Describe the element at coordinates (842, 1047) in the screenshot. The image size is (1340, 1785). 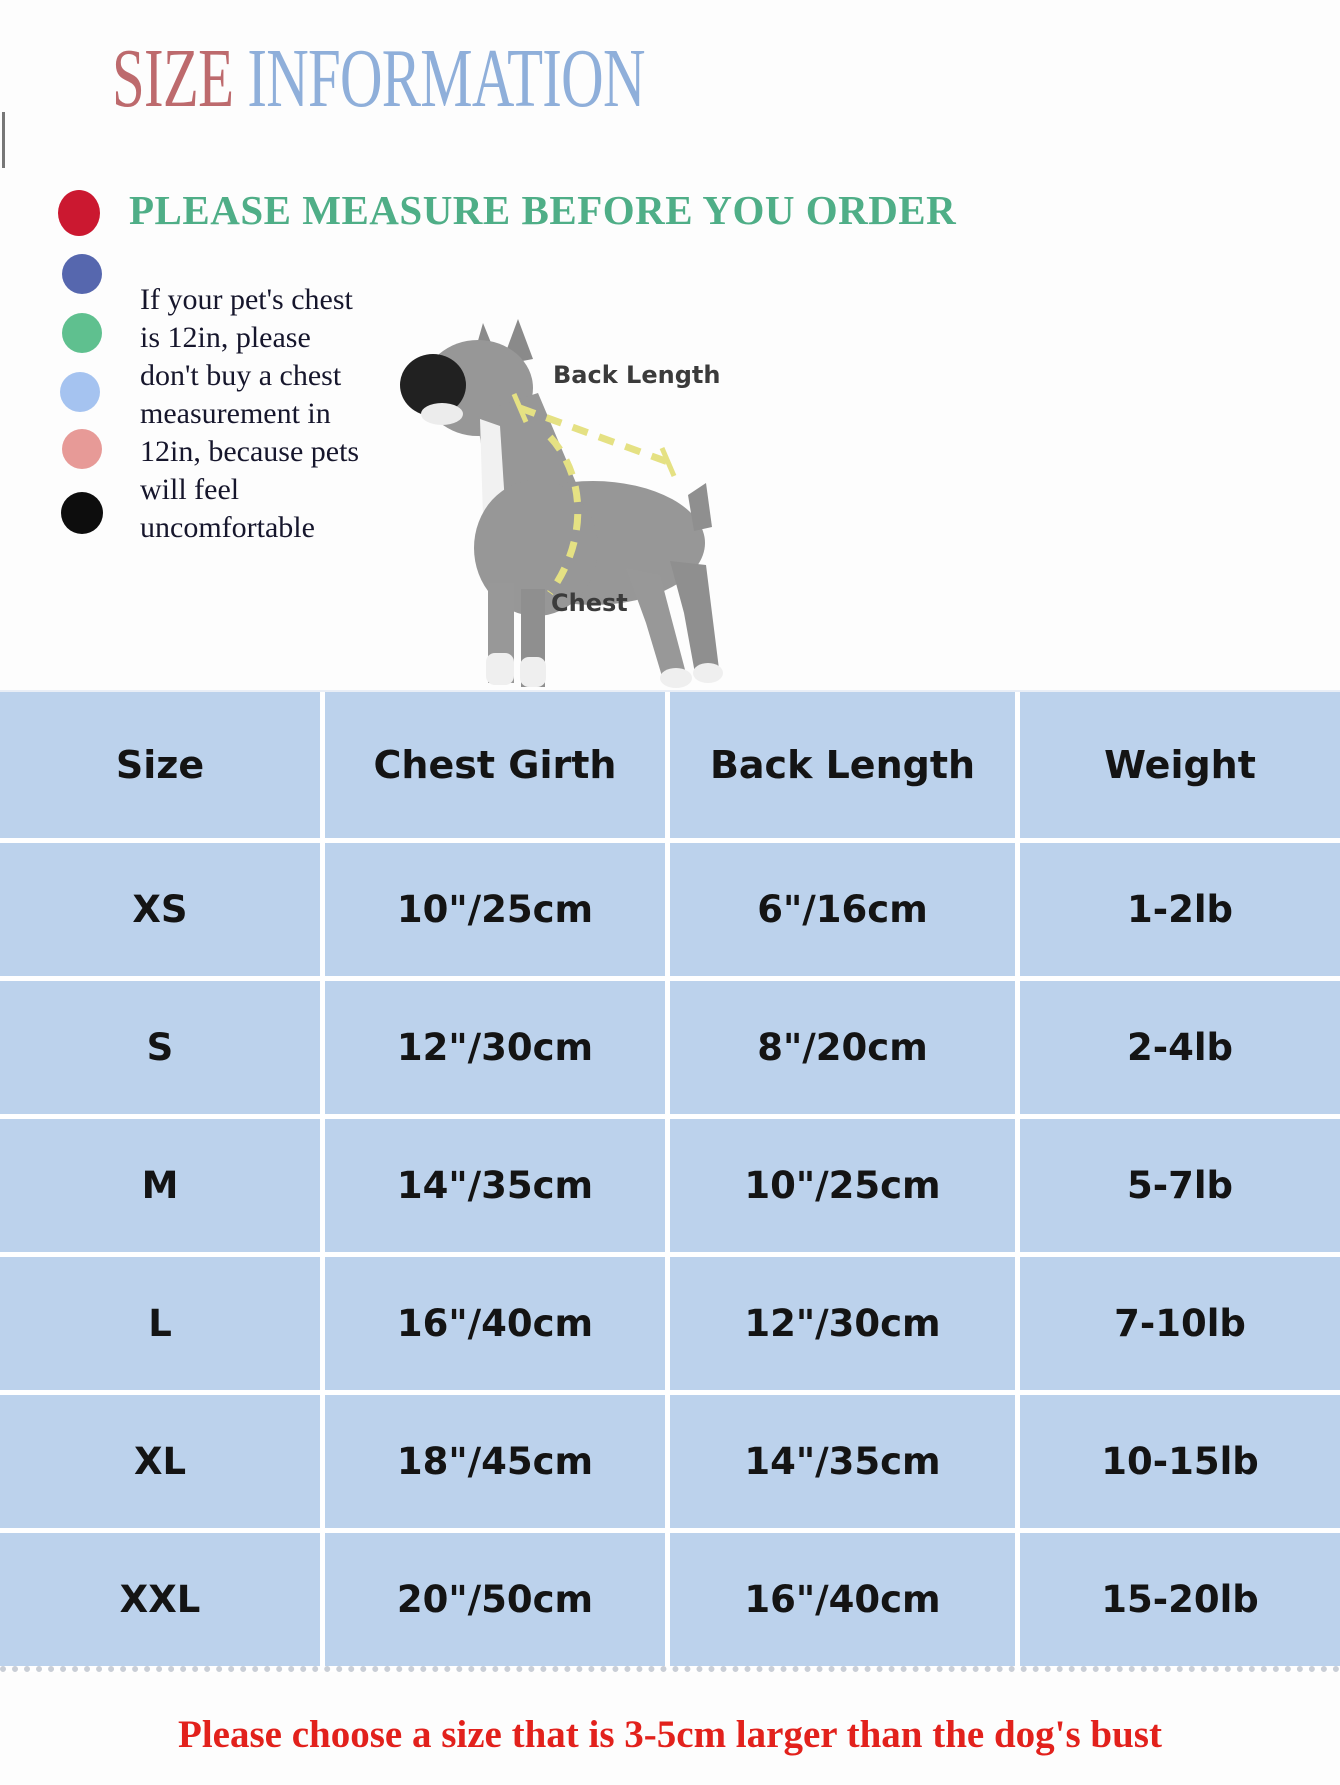
I see `table-cell: 8"/20cm` at that location.